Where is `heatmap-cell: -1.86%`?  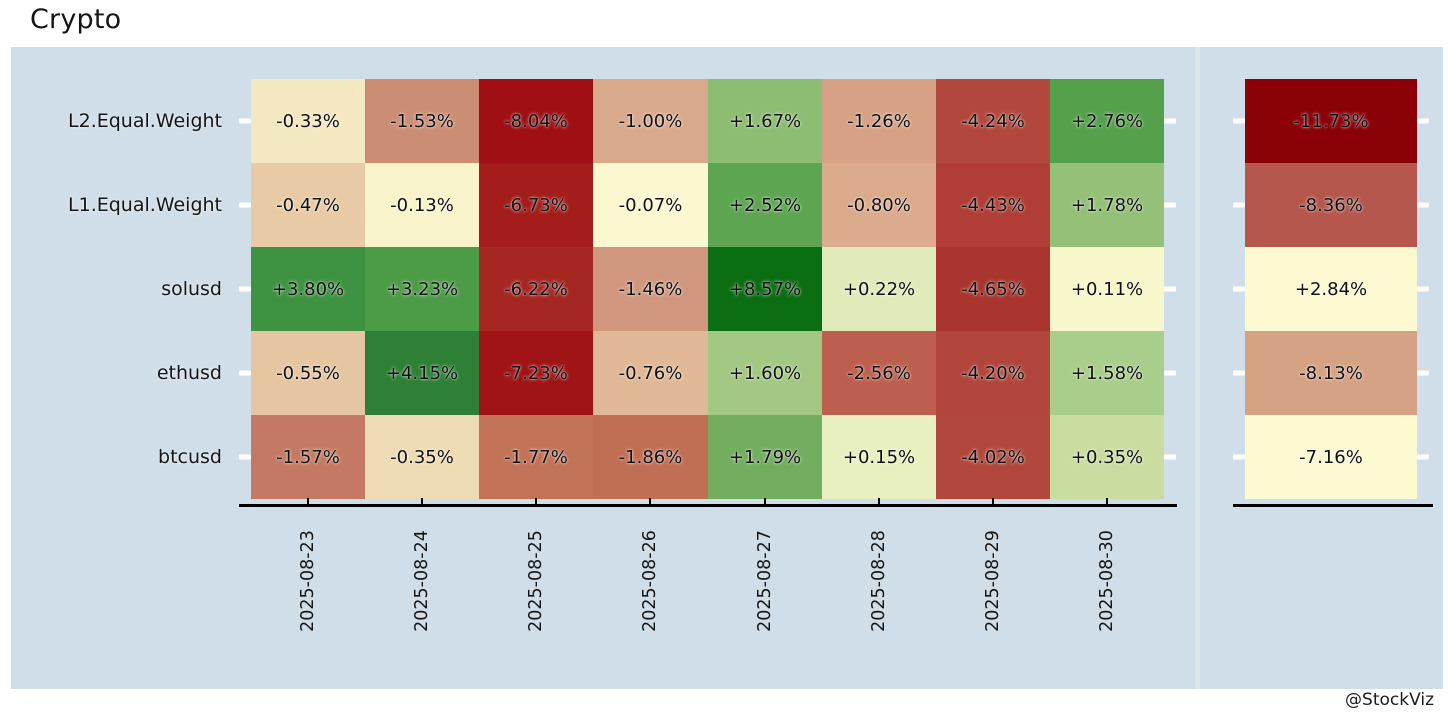
heatmap-cell: -1.86% is located at coordinates (650, 457).